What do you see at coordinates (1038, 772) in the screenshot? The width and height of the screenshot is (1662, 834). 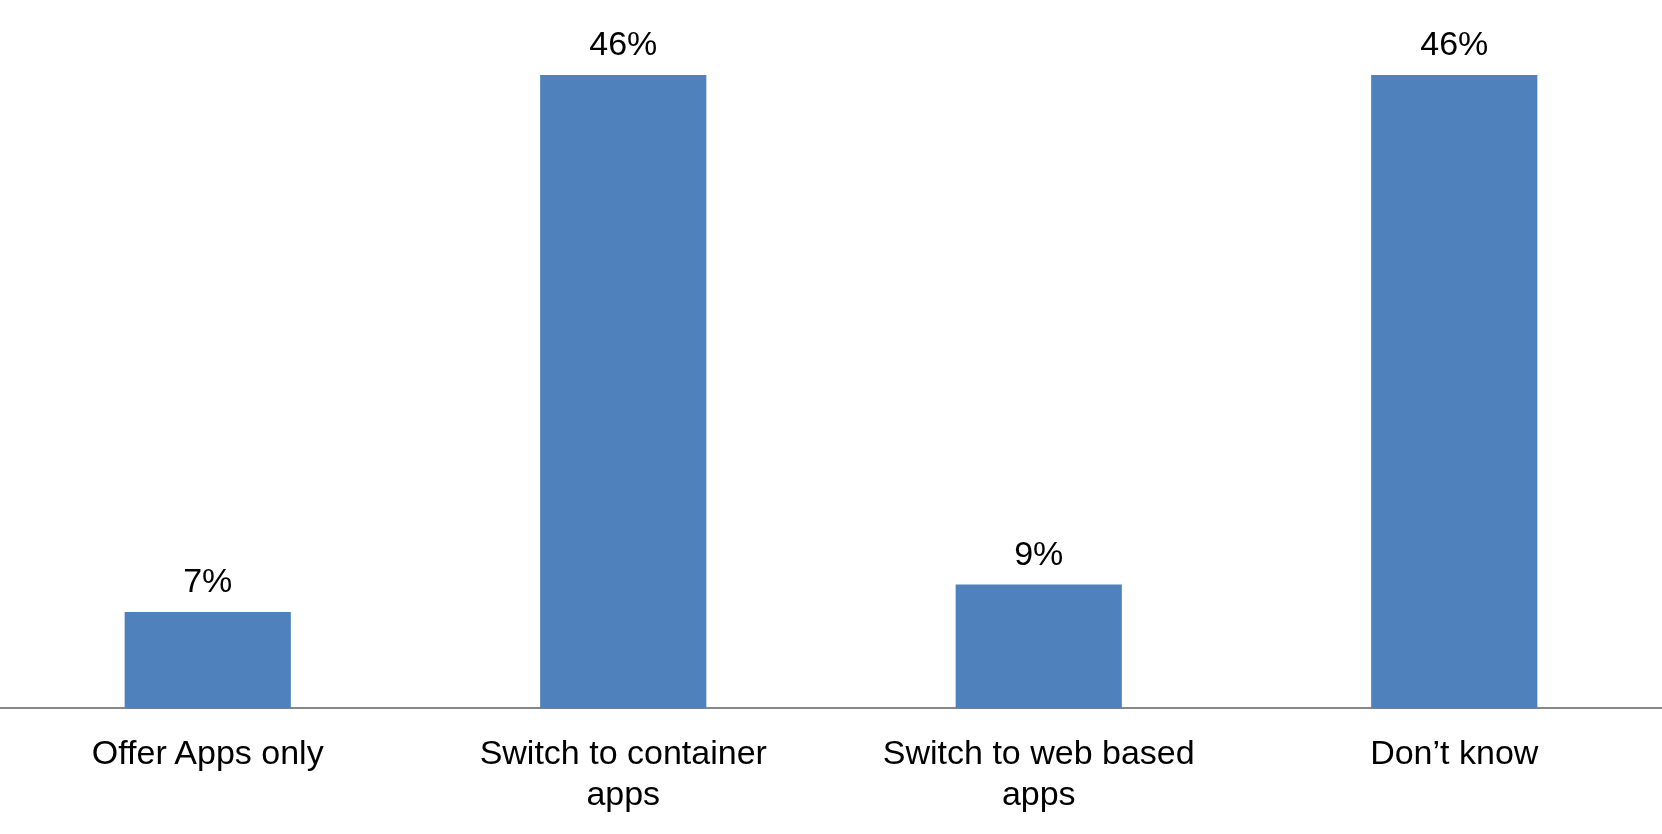 I see `x-tick-label: Switch to web based apps` at bounding box center [1038, 772].